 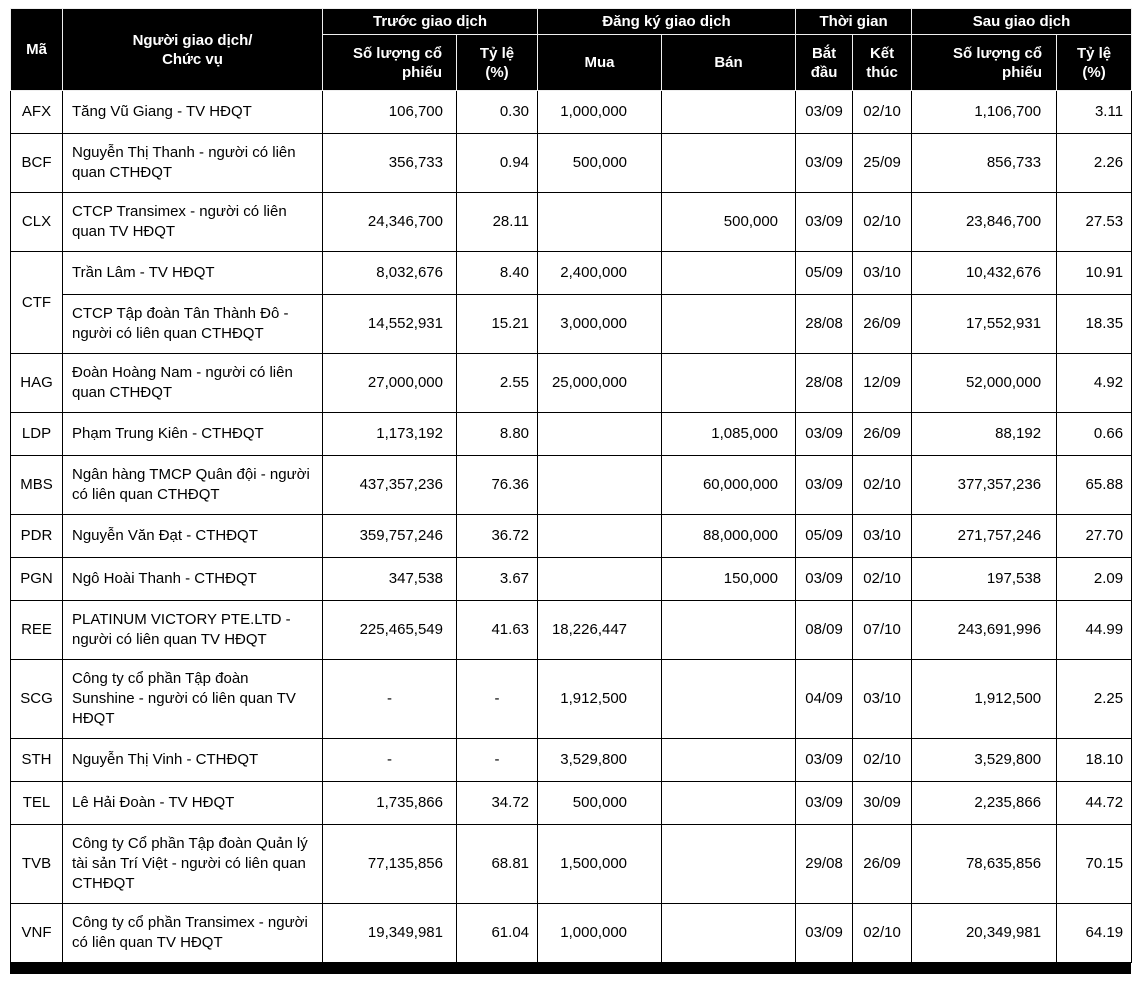 What do you see at coordinates (1094, 383) in the screenshot?
I see `after-ratio-cell: 4.92` at bounding box center [1094, 383].